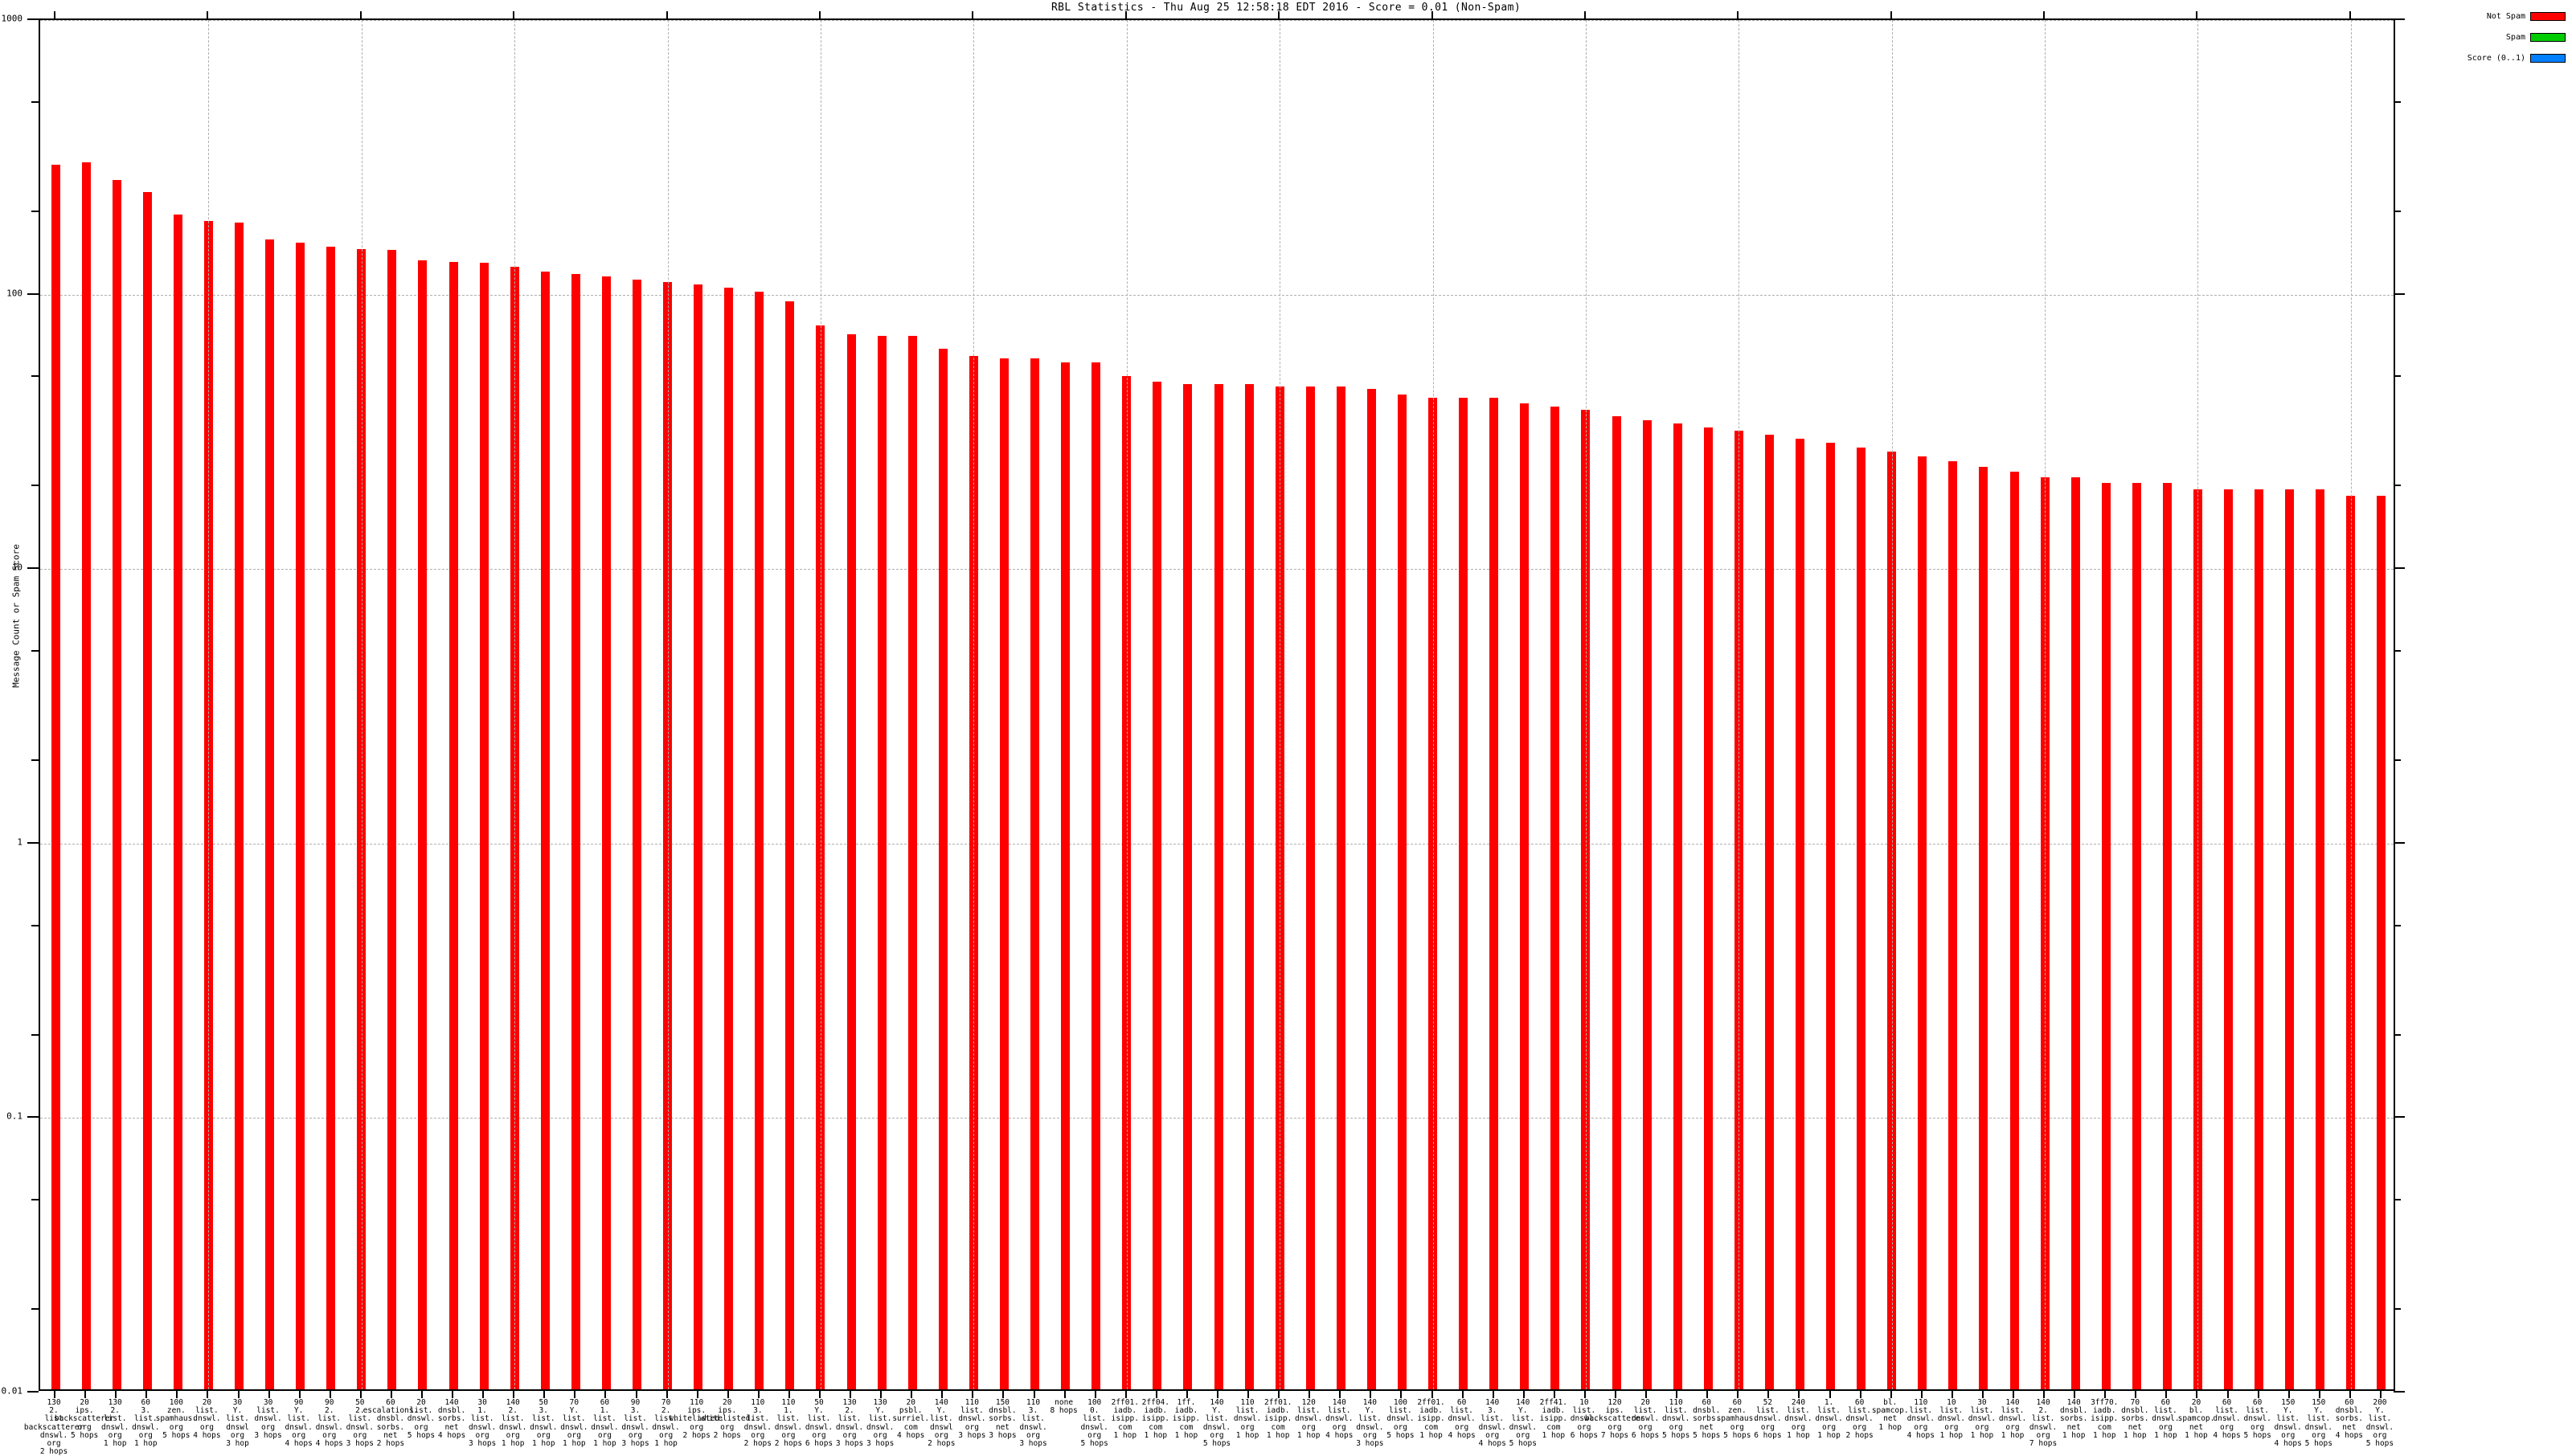  What do you see at coordinates (1920, 1419) in the screenshot?
I see `x-tick-label: 110 list. dnswl. org 4 hops` at bounding box center [1920, 1419].